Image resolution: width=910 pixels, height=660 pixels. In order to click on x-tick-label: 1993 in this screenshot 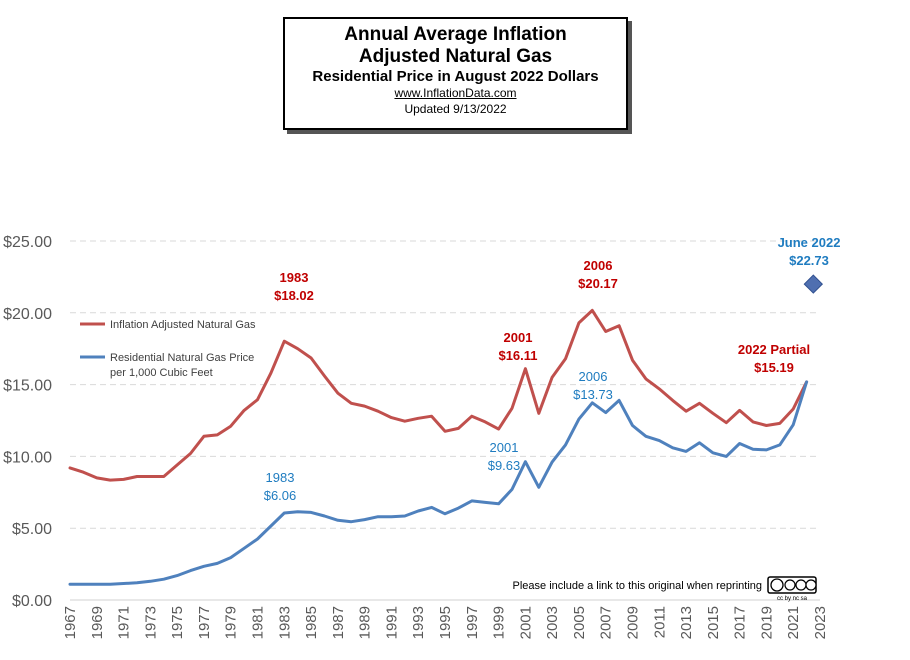, I will do `click(418, 622)`.